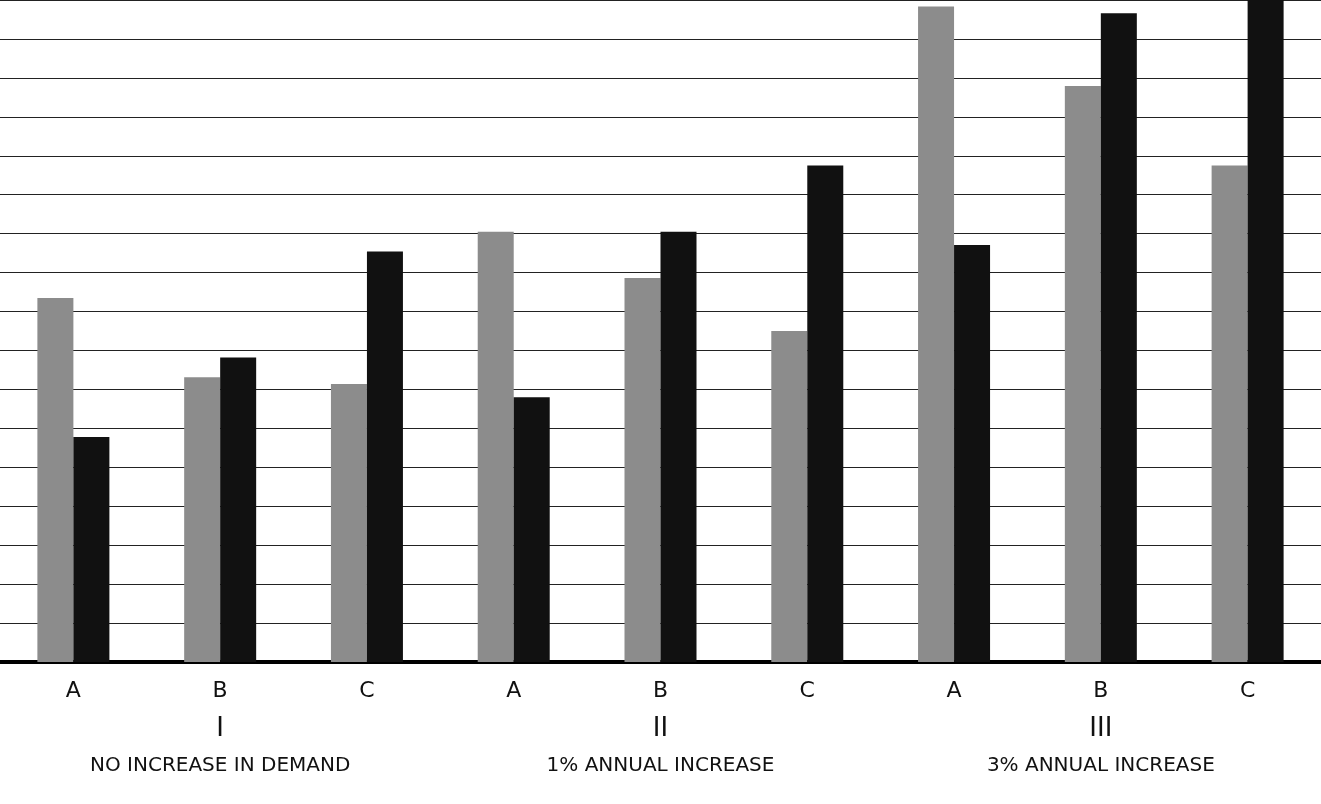  Describe the element at coordinates (1100, 764) in the screenshot. I see `text: 3% ANNUAL INCREASE` at that location.